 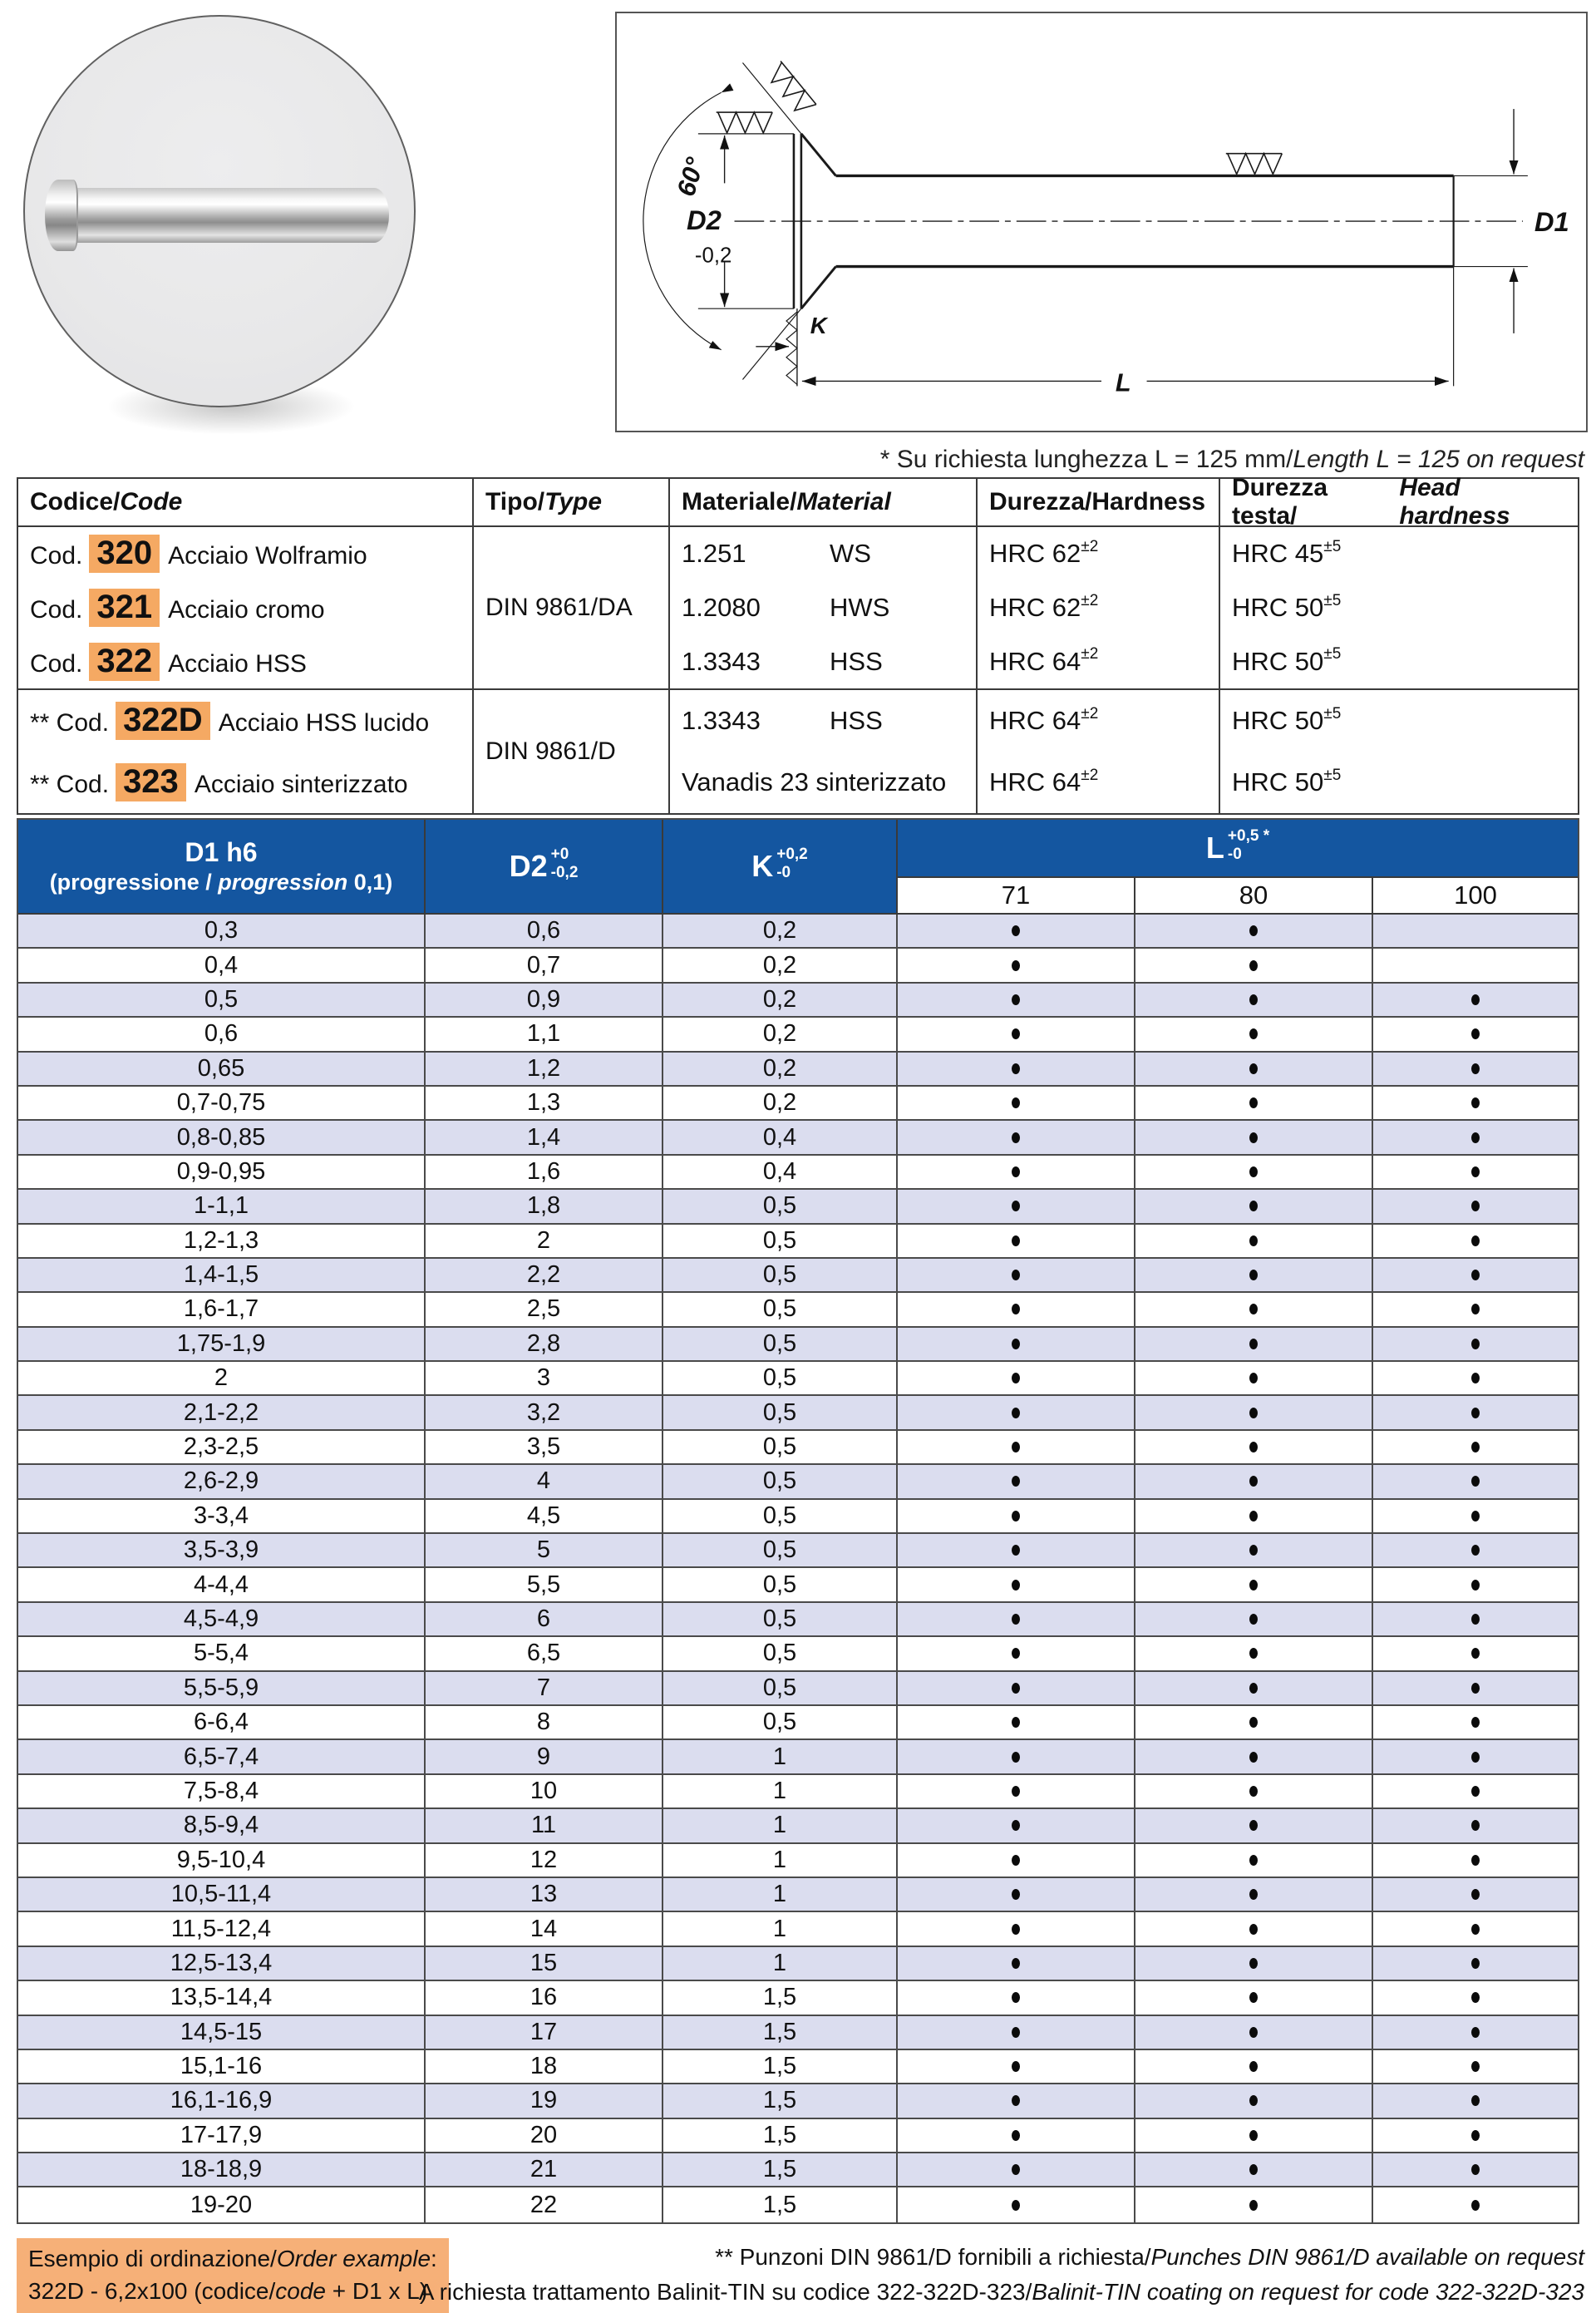 What do you see at coordinates (798, 2204) in the screenshot?
I see `dim-table-row: 19-20 22 1,5` at bounding box center [798, 2204].